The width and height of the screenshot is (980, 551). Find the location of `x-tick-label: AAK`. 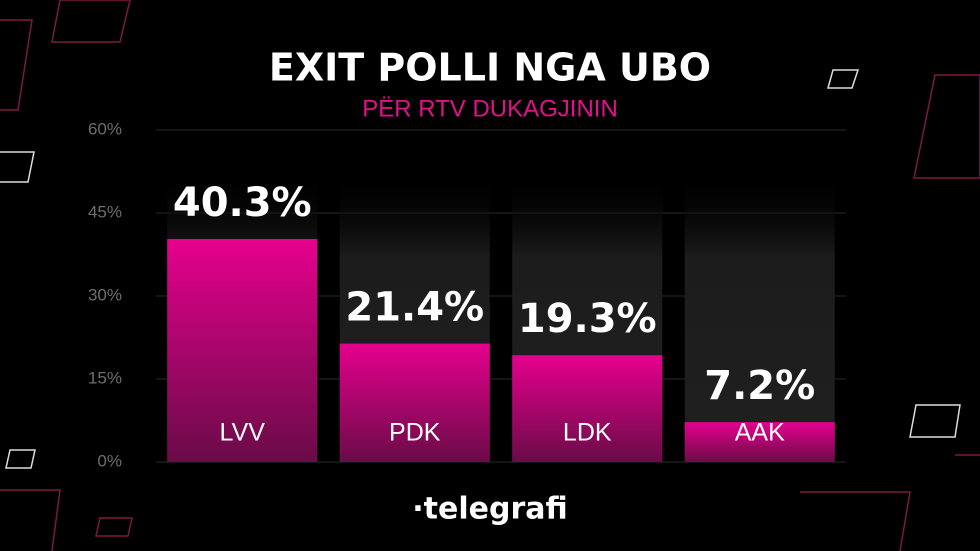

x-tick-label: AAK is located at coordinates (760, 433).